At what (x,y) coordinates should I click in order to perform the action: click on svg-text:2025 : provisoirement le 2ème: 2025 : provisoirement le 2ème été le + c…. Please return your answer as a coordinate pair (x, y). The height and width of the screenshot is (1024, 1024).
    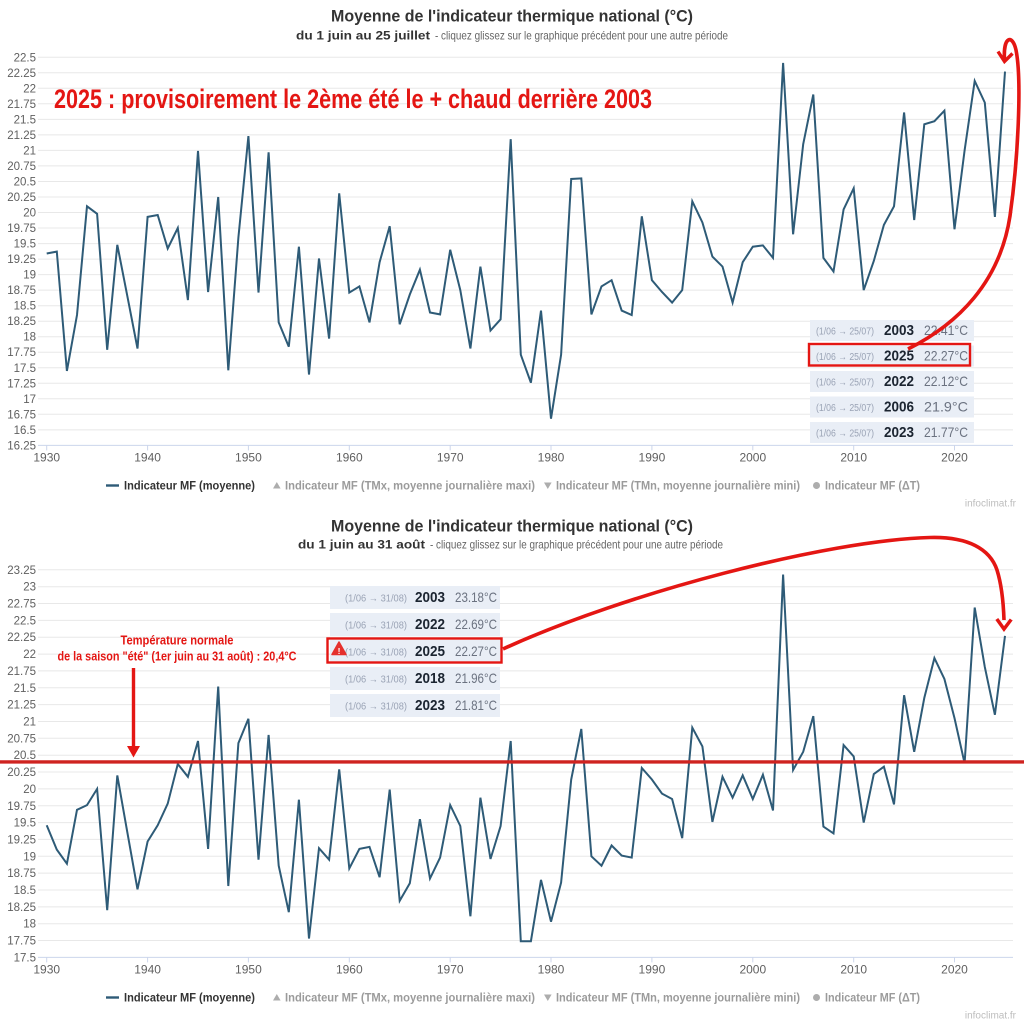
    Looking at the image, I should click on (353, 99).